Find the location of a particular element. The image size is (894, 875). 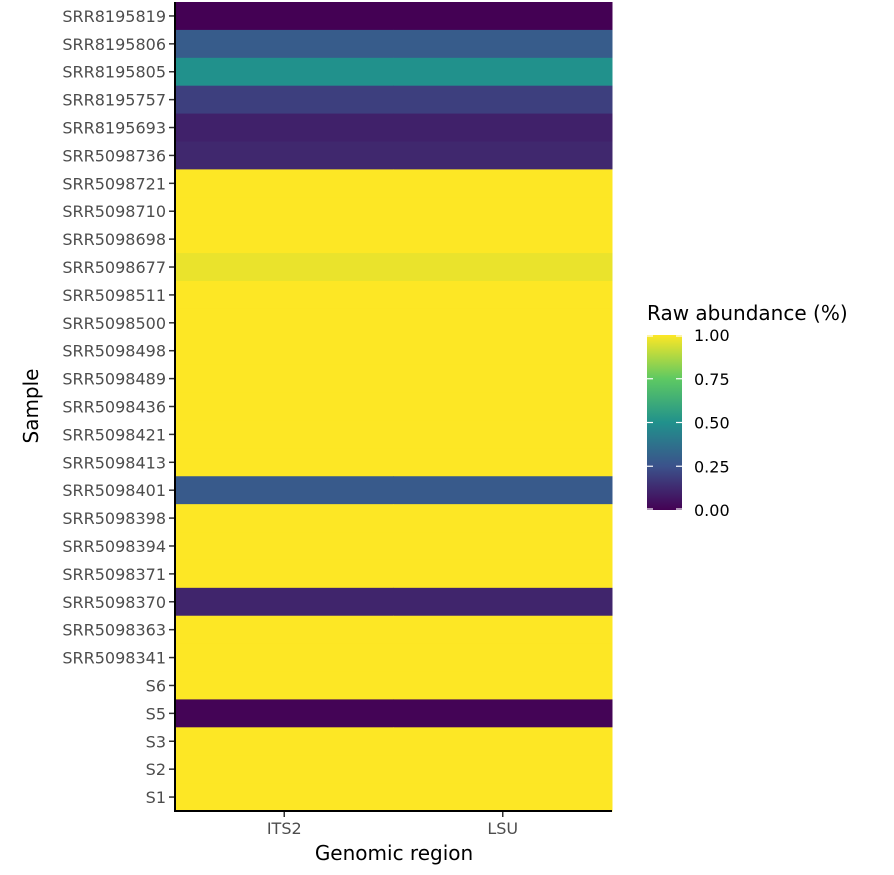

y-tick-label: S1 is located at coordinates (156, 797).